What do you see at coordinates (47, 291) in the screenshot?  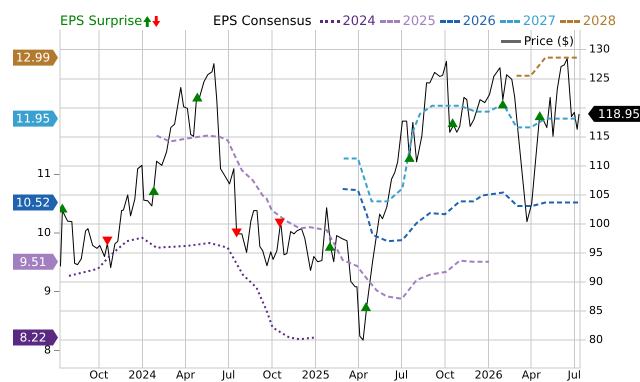 I see `y-tick-label: 9` at bounding box center [47, 291].